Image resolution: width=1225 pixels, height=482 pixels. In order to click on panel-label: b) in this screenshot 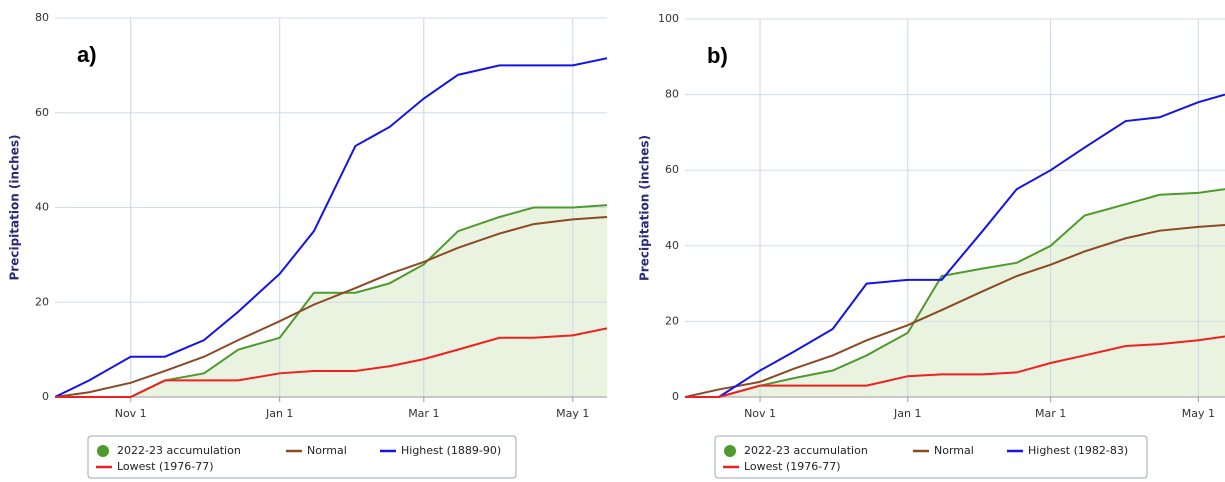, I will do `click(717, 55)`.